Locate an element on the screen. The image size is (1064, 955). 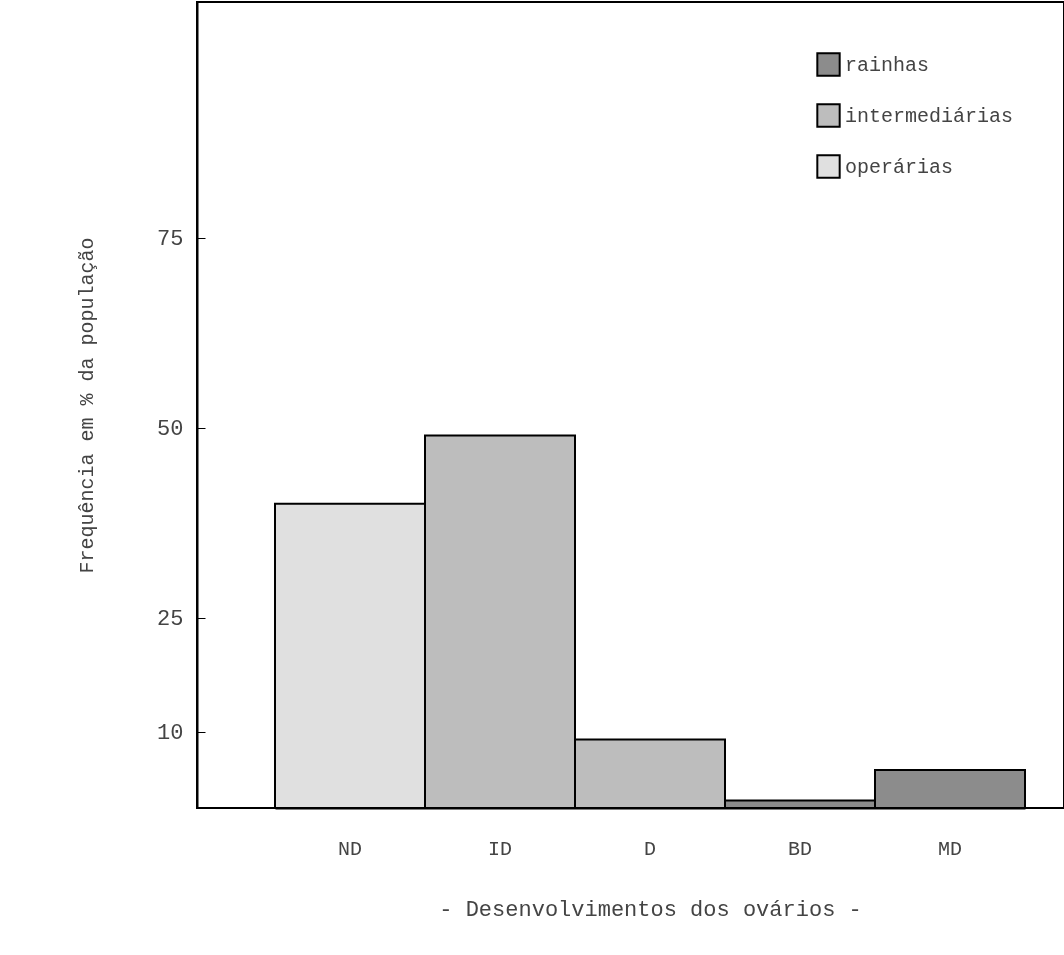
x-axis-title: - Desenvolvimentos dos ovários - is located at coordinates (650, 910).